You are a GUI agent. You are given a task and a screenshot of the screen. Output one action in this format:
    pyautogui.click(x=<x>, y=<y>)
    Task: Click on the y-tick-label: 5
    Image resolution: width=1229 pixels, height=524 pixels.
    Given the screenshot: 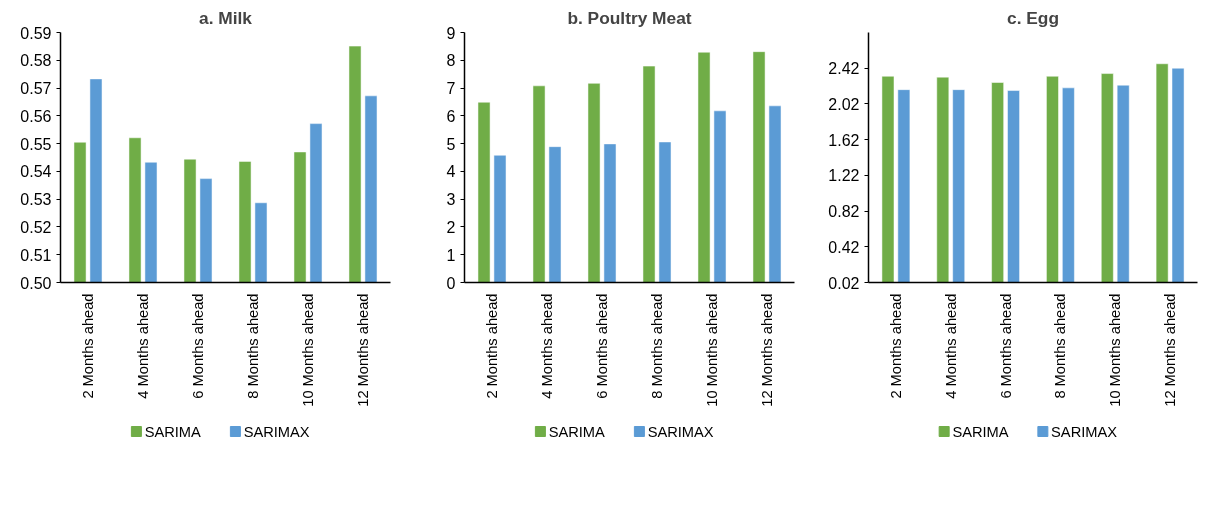 What is the action you would take?
    pyautogui.click(x=451, y=144)
    